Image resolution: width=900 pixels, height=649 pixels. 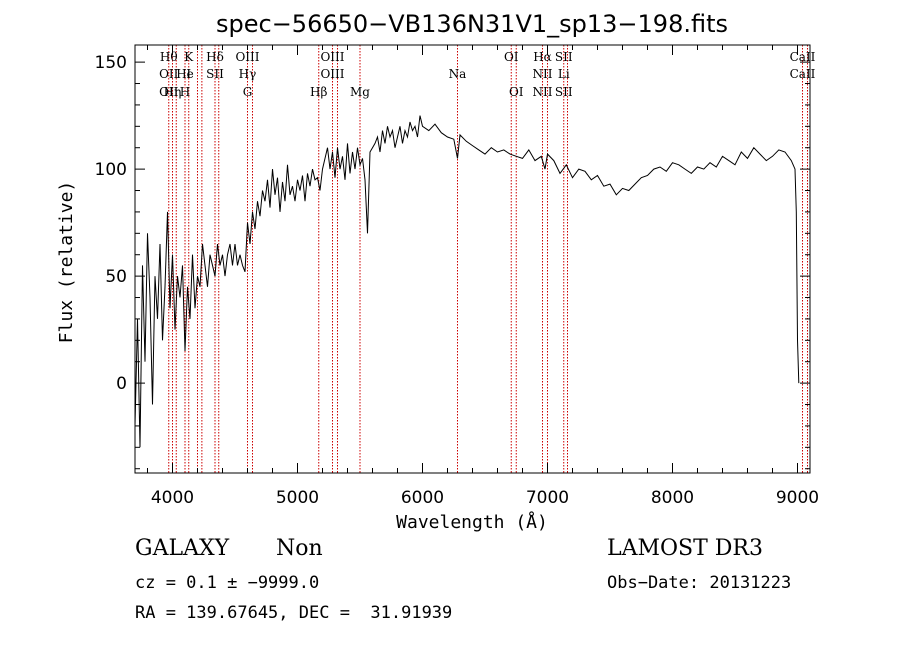 What do you see at coordinates (360, 92) in the screenshot?
I see `emission-line-label: Mg` at bounding box center [360, 92].